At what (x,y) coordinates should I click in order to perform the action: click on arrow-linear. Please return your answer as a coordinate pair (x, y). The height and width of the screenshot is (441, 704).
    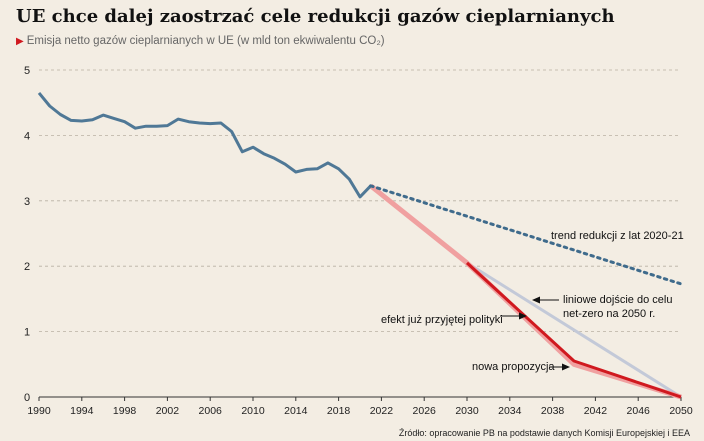
    Looking at the image, I should click on (545, 300).